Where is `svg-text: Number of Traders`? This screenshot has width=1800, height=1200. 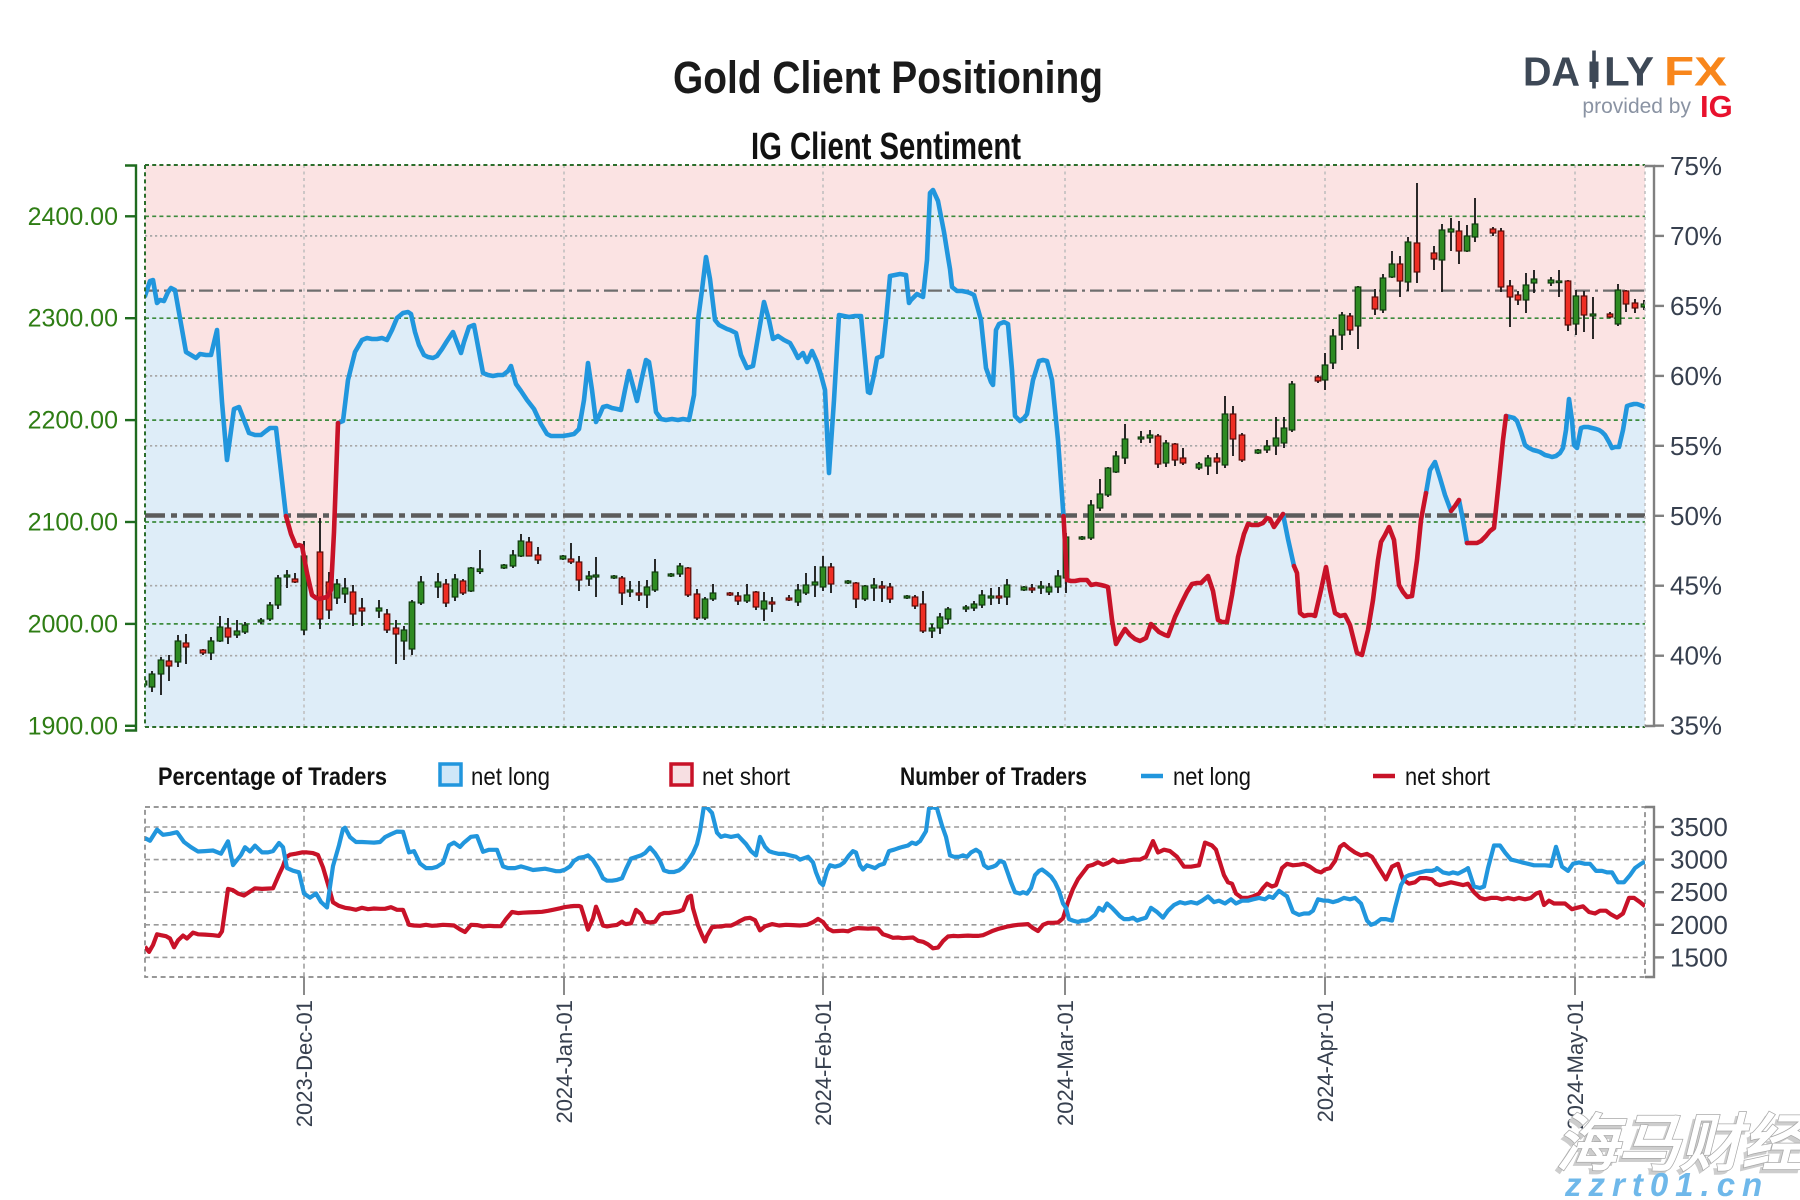 svg-text: Number of Traders is located at coordinates (993, 777).